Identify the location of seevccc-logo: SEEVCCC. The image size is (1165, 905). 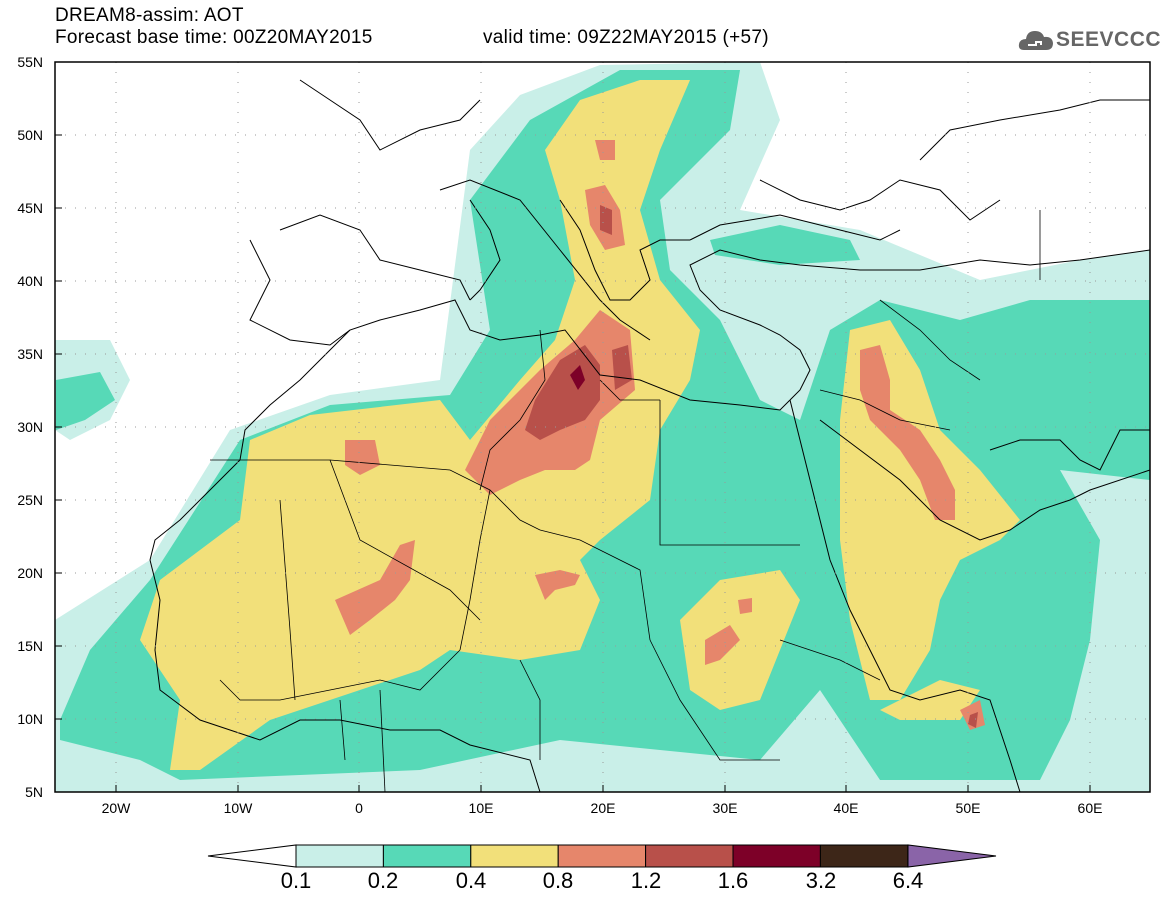
(1090, 40).